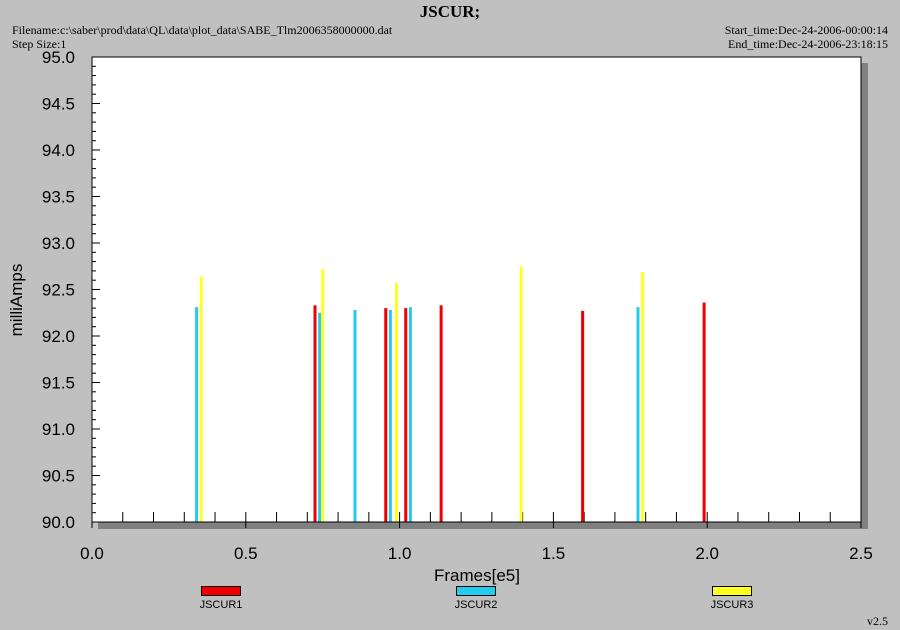 Image resolution: width=900 pixels, height=630 pixels. Describe the element at coordinates (58, 522) in the screenshot. I see `y-tick-label: 90.0` at that location.